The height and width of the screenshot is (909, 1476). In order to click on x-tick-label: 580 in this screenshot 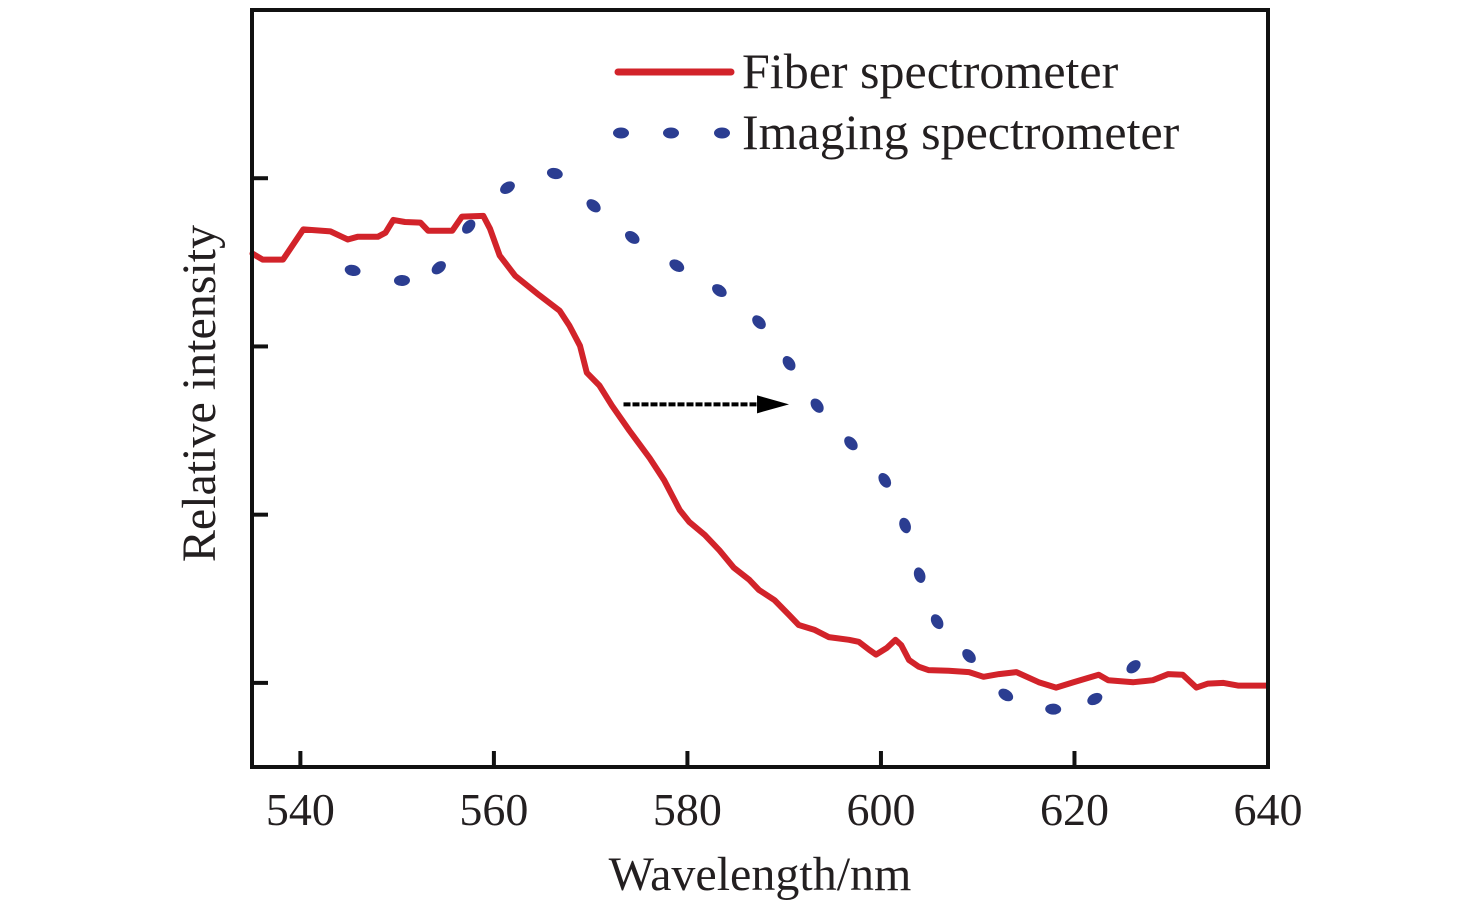, I will do `click(687, 809)`.